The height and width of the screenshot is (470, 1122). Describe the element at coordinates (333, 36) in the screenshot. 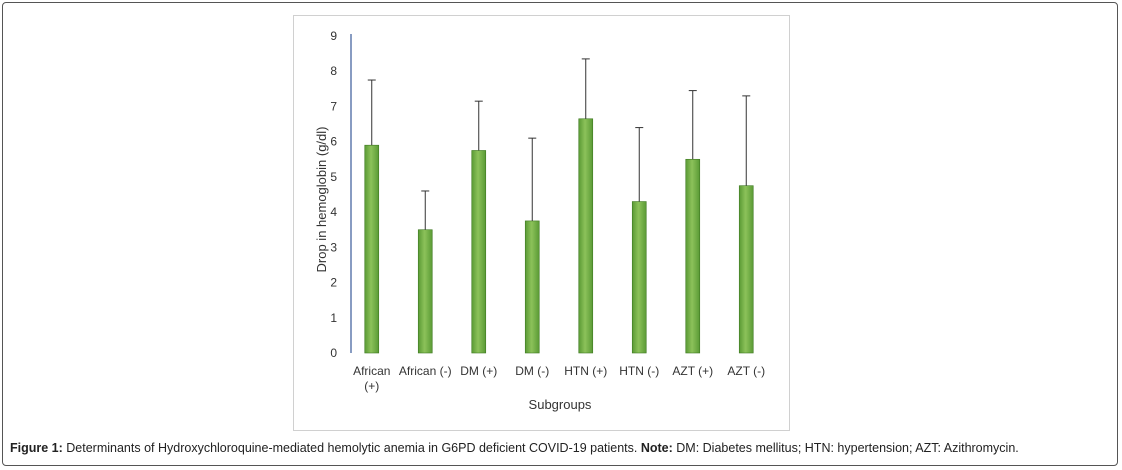

I see `y-tick-label: 9` at that location.